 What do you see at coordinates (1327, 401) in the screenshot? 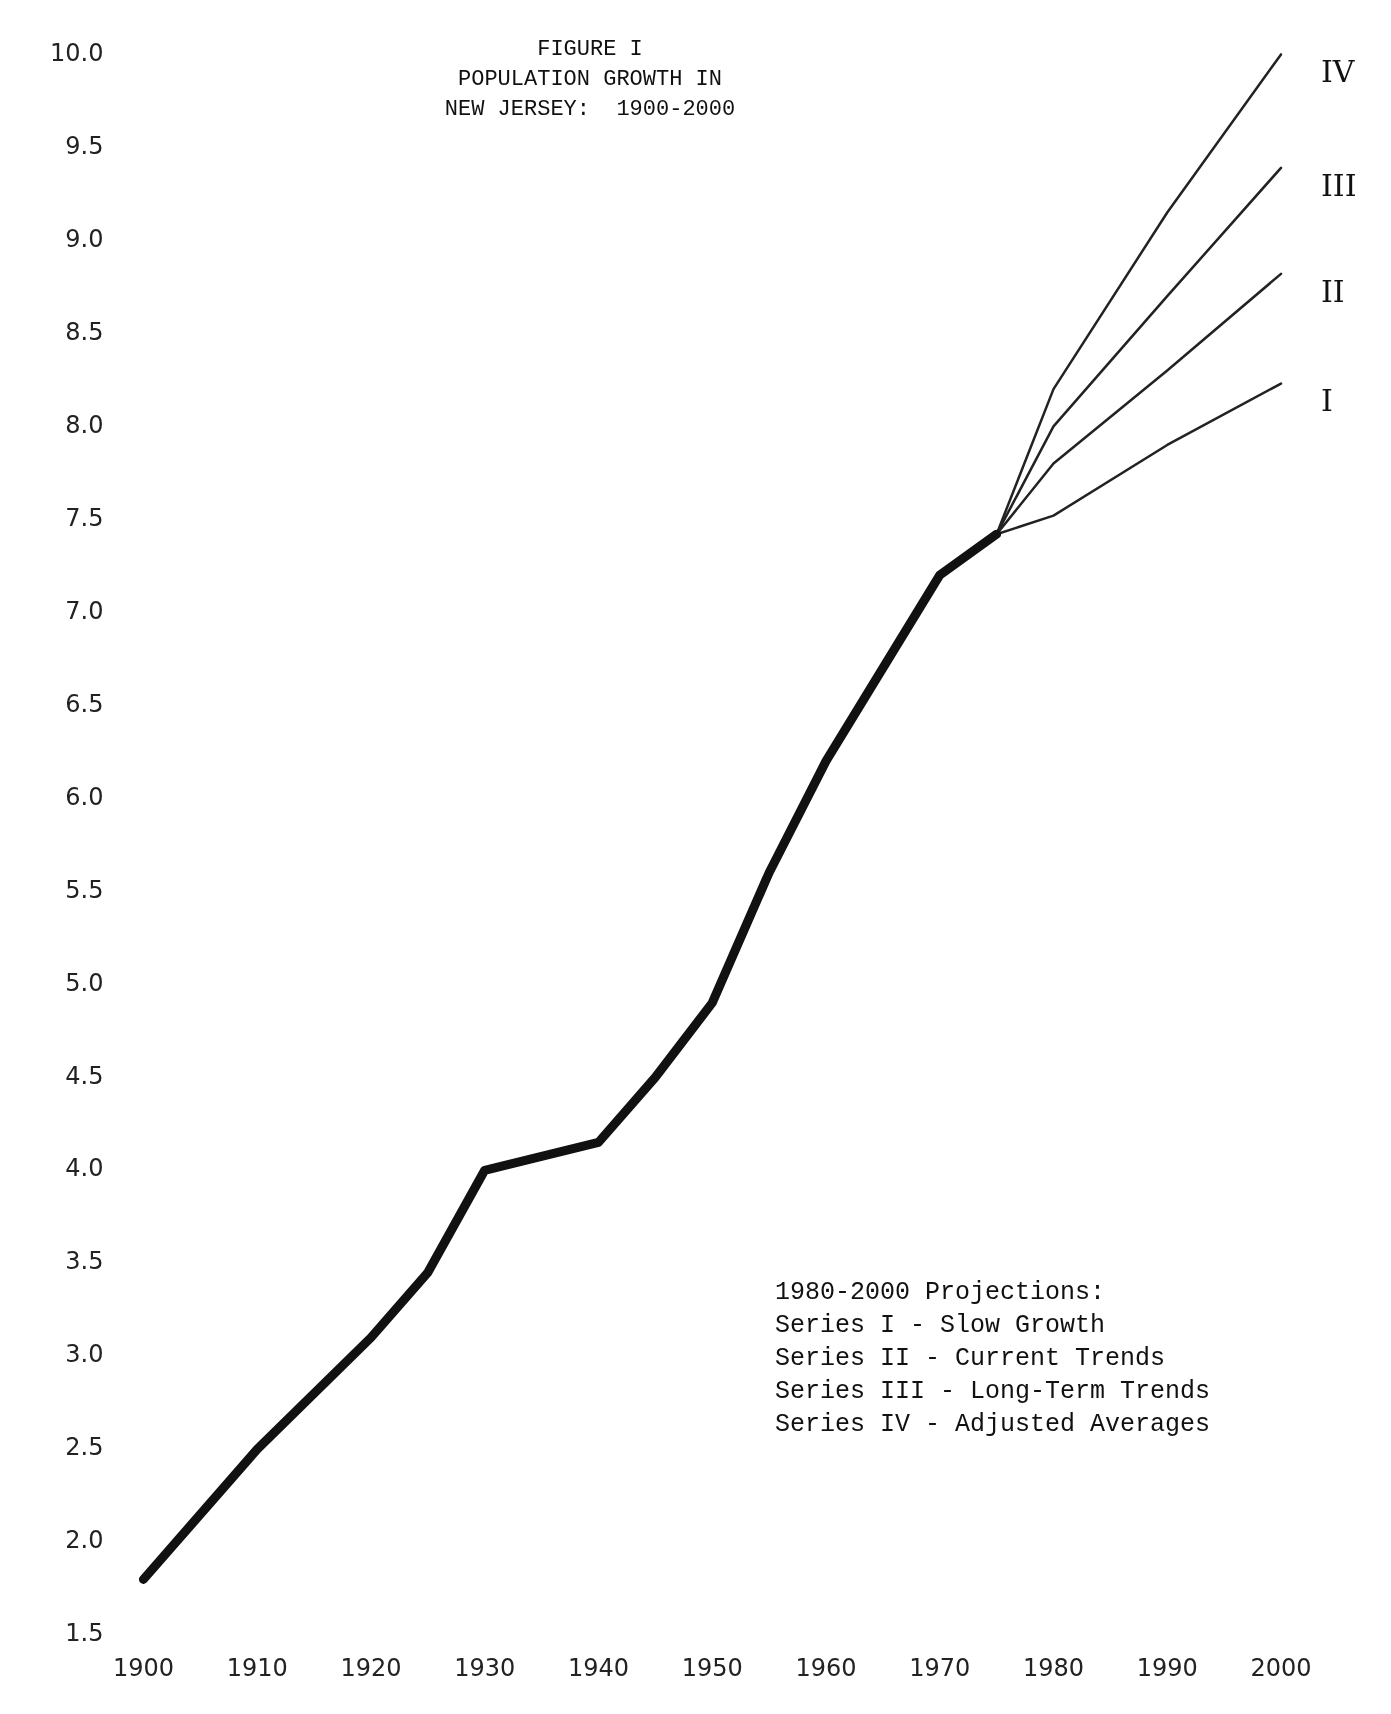
I see `series-label: I` at bounding box center [1327, 401].